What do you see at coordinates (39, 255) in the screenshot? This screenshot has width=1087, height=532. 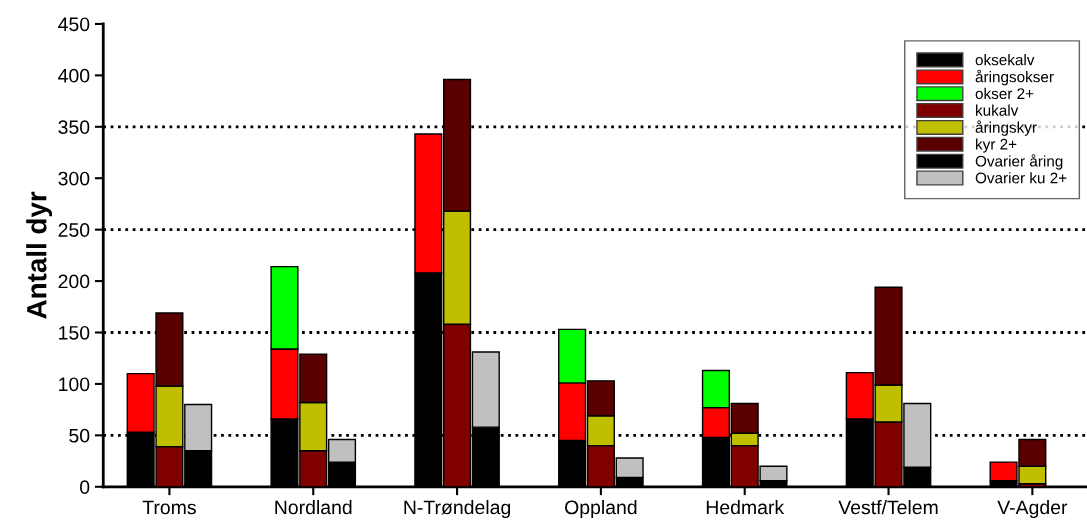 I see `y-axis-title: Antall dyr` at bounding box center [39, 255].